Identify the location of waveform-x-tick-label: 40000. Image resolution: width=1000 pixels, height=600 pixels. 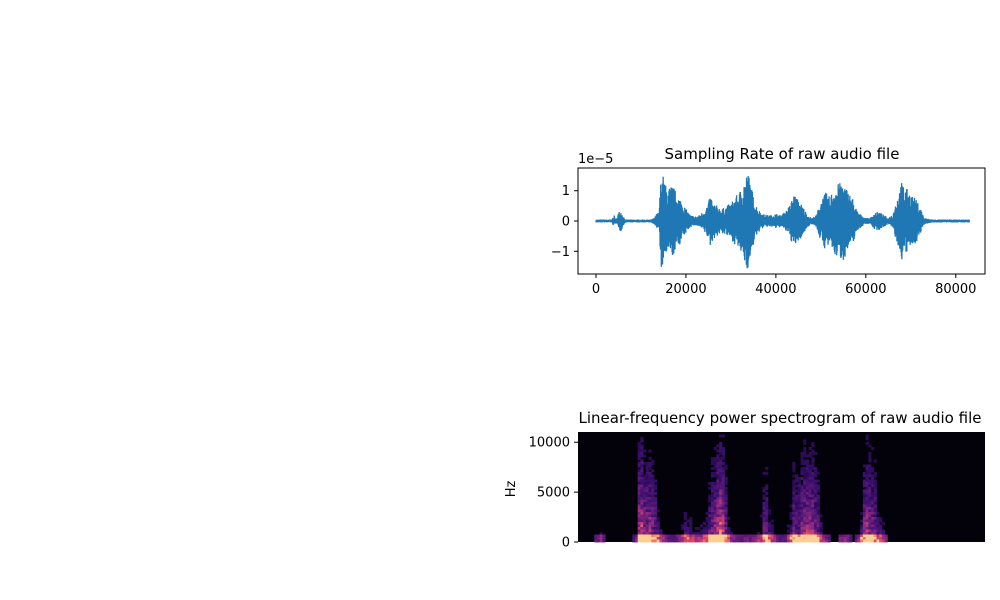
(775, 289).